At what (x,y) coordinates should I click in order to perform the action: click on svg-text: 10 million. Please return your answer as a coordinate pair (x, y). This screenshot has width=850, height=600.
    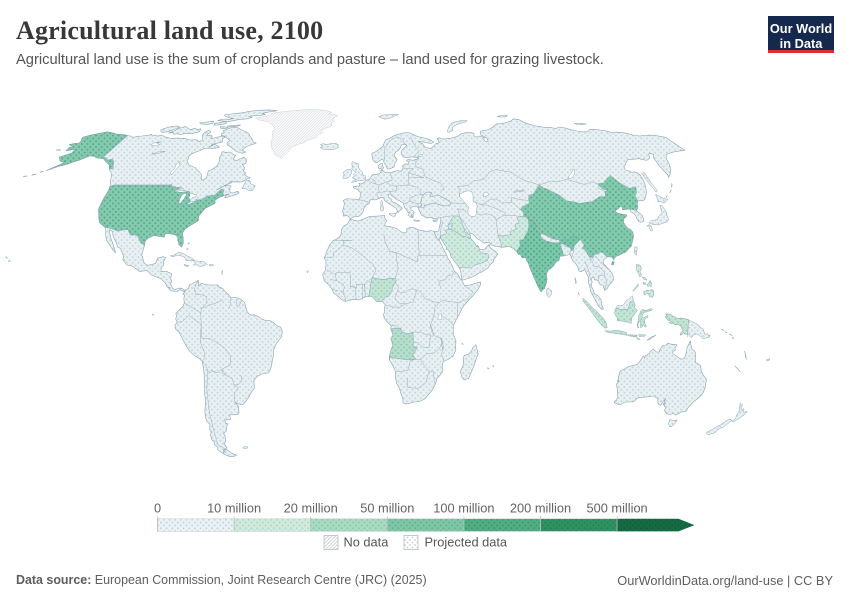
    Looking at the image, I should click on (234, 508).